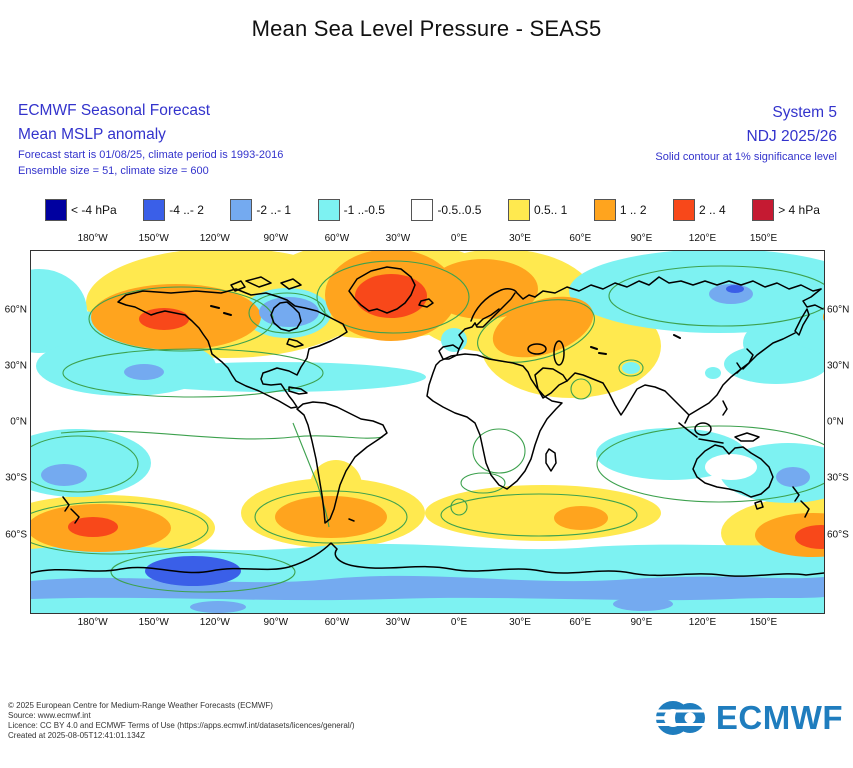 Image resolution: width=853 pixels, height=768 pixels. I want to click on ecmwf-logo-text: ECMWF, so click(779, 717).